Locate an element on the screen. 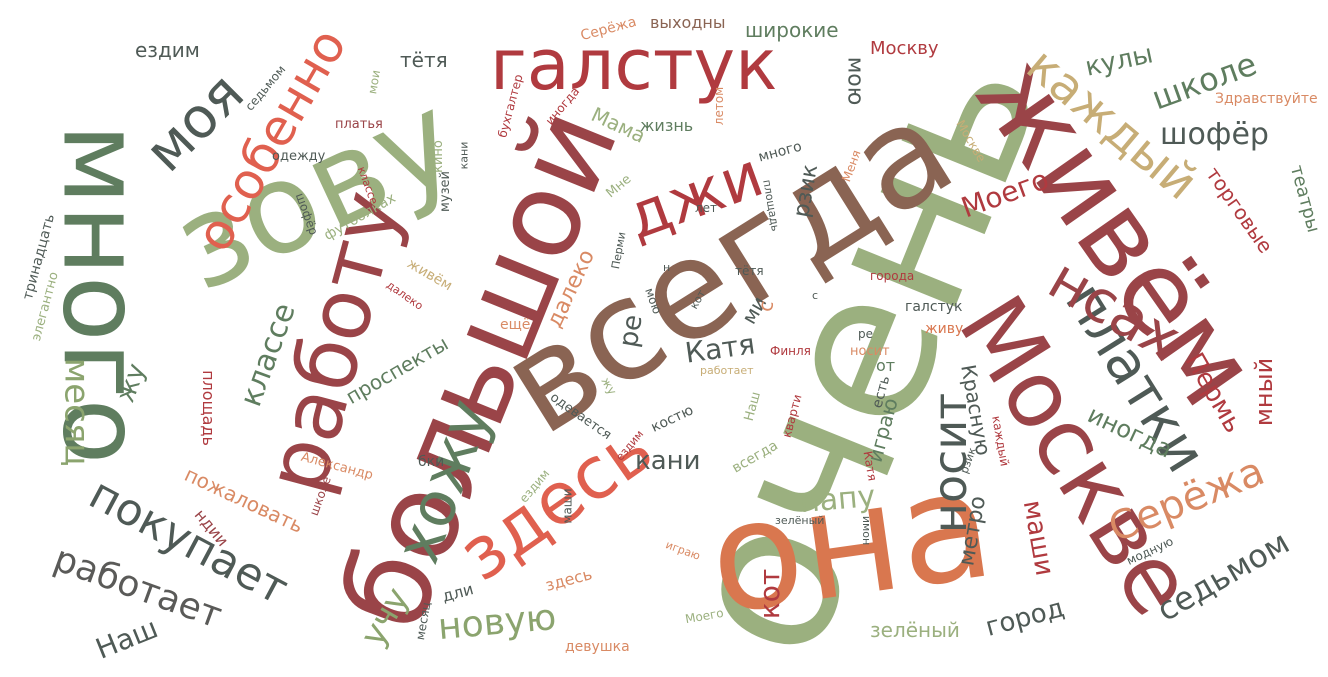 The height and width of the screenshot is (677, 1328). word-torgovye: торговые is located at coordinates (1239, 210).